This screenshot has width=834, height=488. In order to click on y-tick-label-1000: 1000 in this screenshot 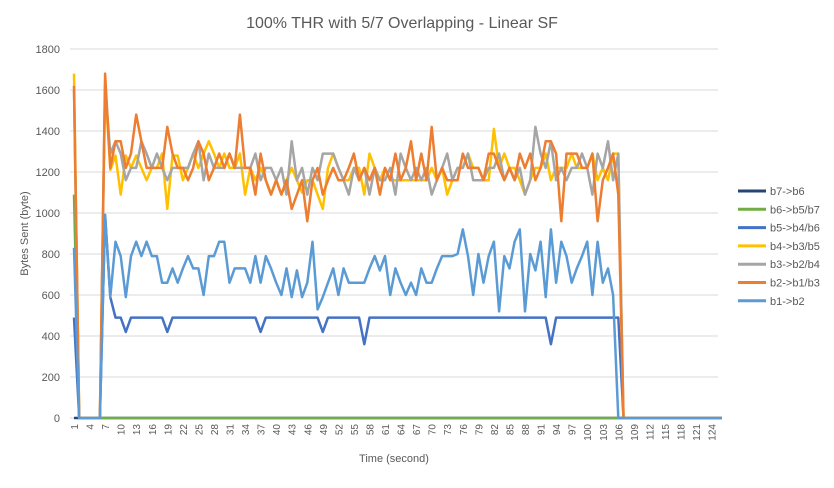, I will do `click(48, 214)`.